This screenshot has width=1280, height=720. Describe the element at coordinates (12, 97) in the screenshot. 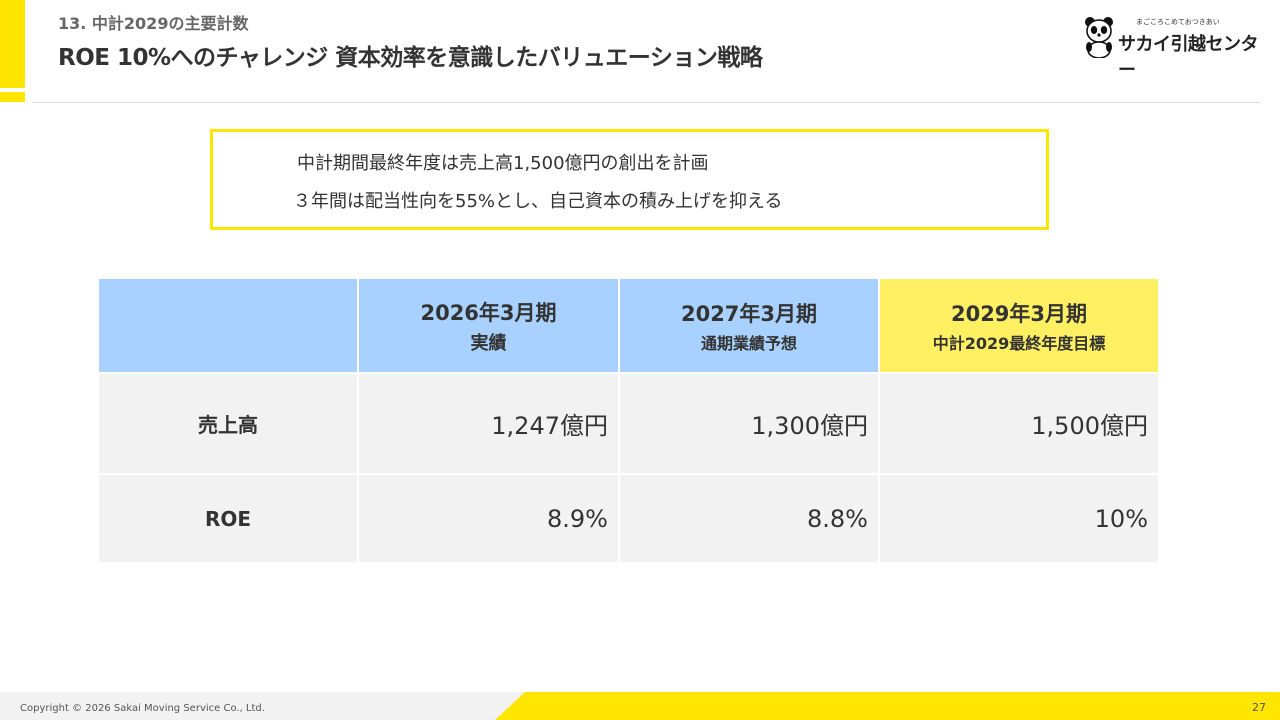

I see `accent-bar-small` at that location.